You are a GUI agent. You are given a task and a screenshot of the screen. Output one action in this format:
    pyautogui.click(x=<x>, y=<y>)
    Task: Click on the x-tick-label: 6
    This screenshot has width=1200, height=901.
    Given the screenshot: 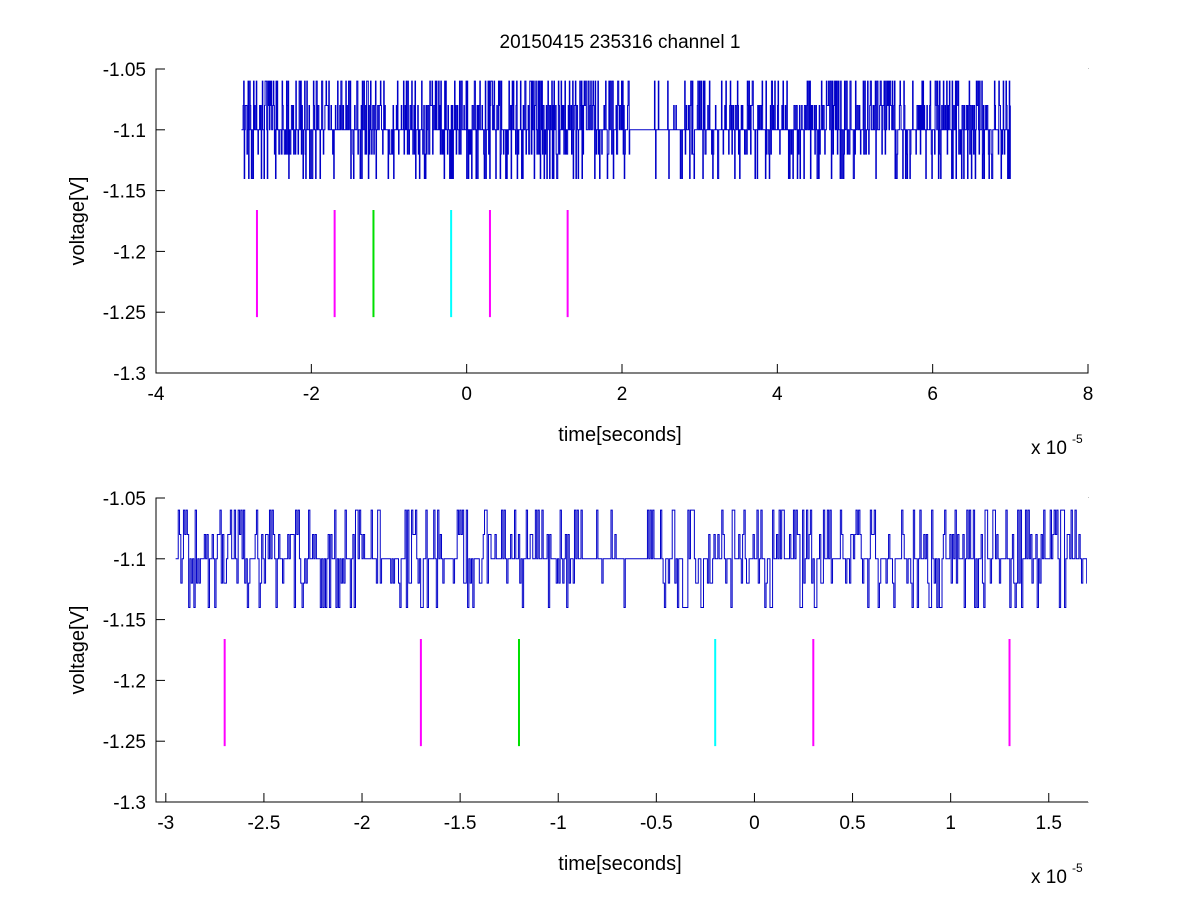 What is the action you would take?
    pyautogui.click(x=932, y=394)
    